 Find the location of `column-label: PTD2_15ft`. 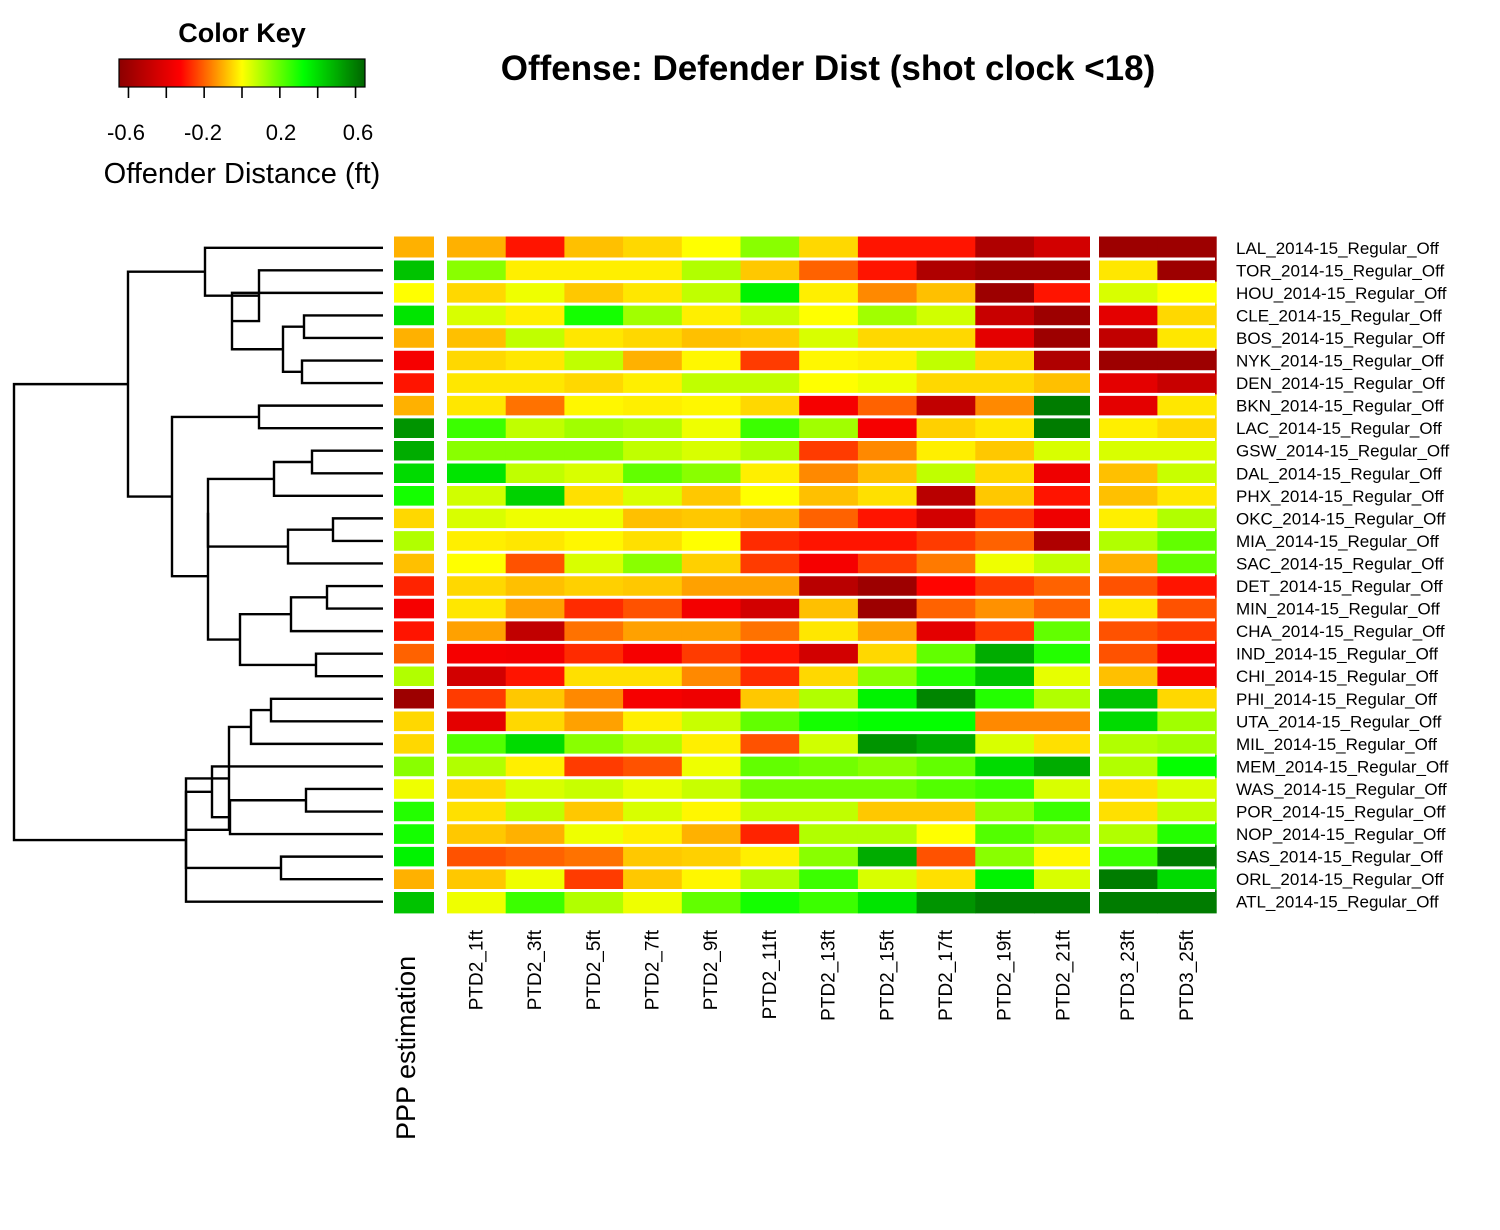

column-label: PTD2_15ft is located at coordinates (887, 975).